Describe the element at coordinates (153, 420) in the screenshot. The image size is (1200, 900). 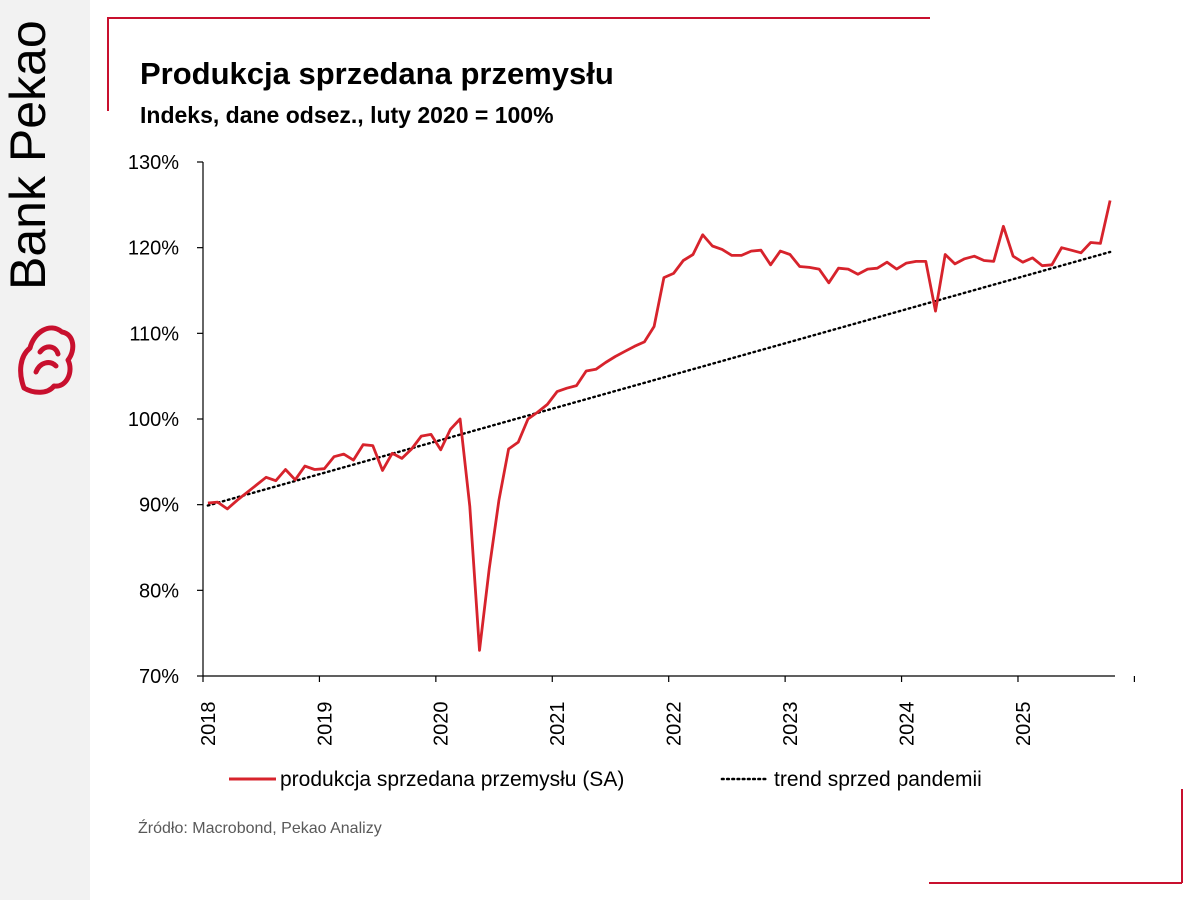
I see `y-tick-label: 100%` at that location.